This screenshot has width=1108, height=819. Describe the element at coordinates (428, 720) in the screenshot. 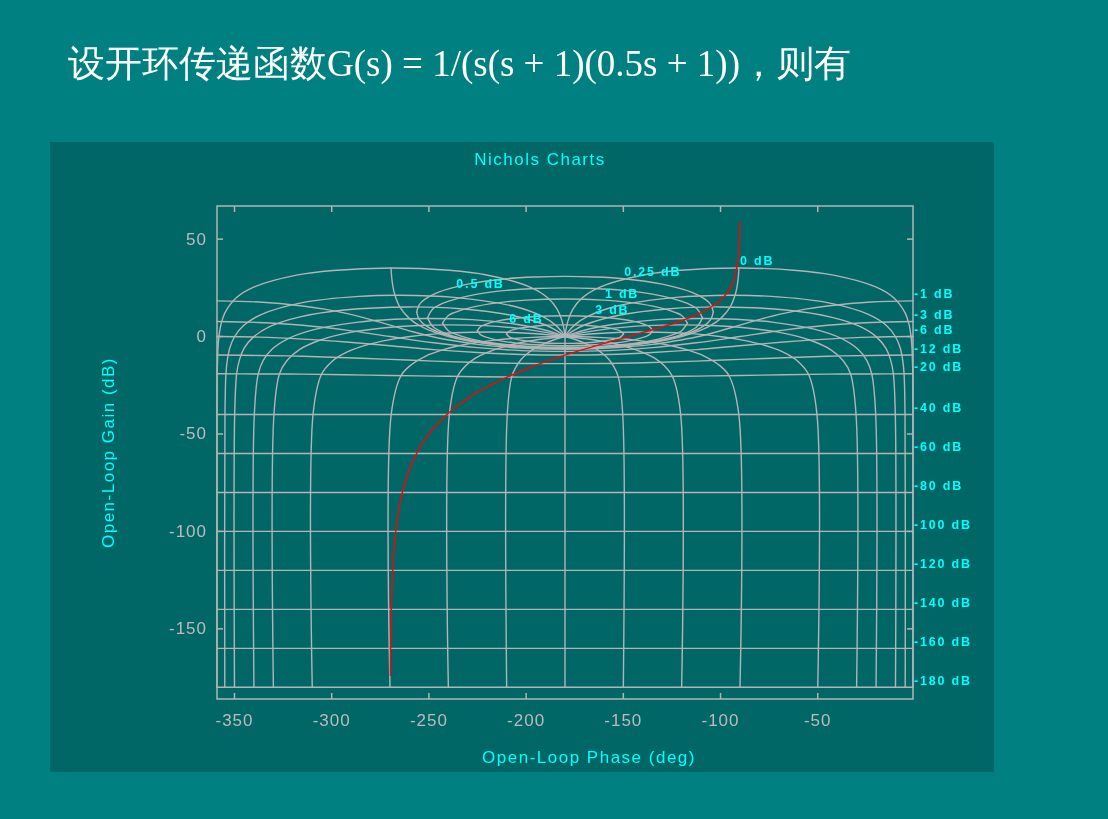

I see `x-tick-label: -250` at that location.